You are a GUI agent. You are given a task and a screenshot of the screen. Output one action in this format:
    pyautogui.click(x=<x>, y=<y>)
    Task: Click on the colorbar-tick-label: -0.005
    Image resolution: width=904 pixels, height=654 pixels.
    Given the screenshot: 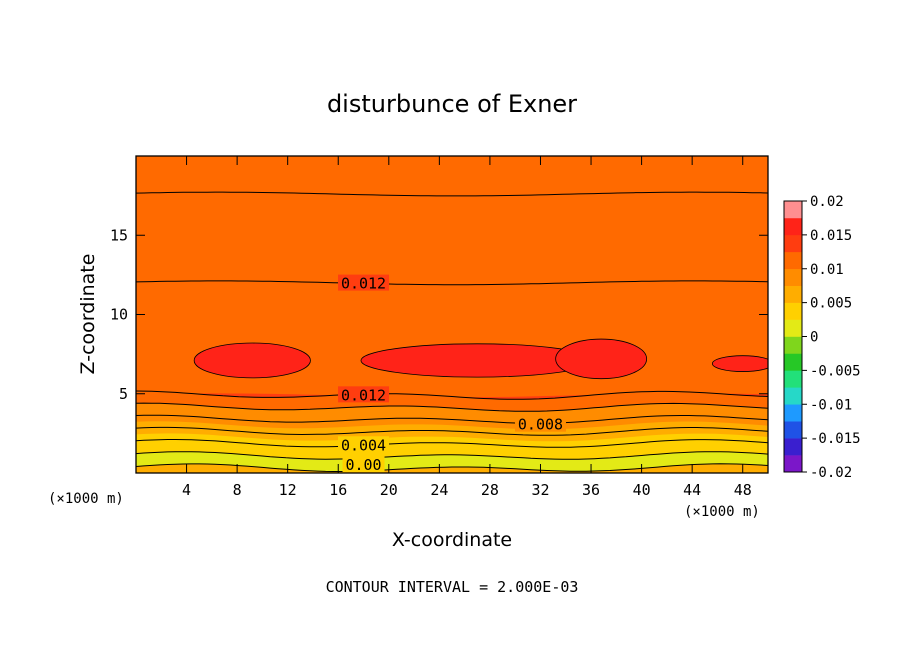 What is the action you would take?
    pyautogui.click(x=835, y=371)
    